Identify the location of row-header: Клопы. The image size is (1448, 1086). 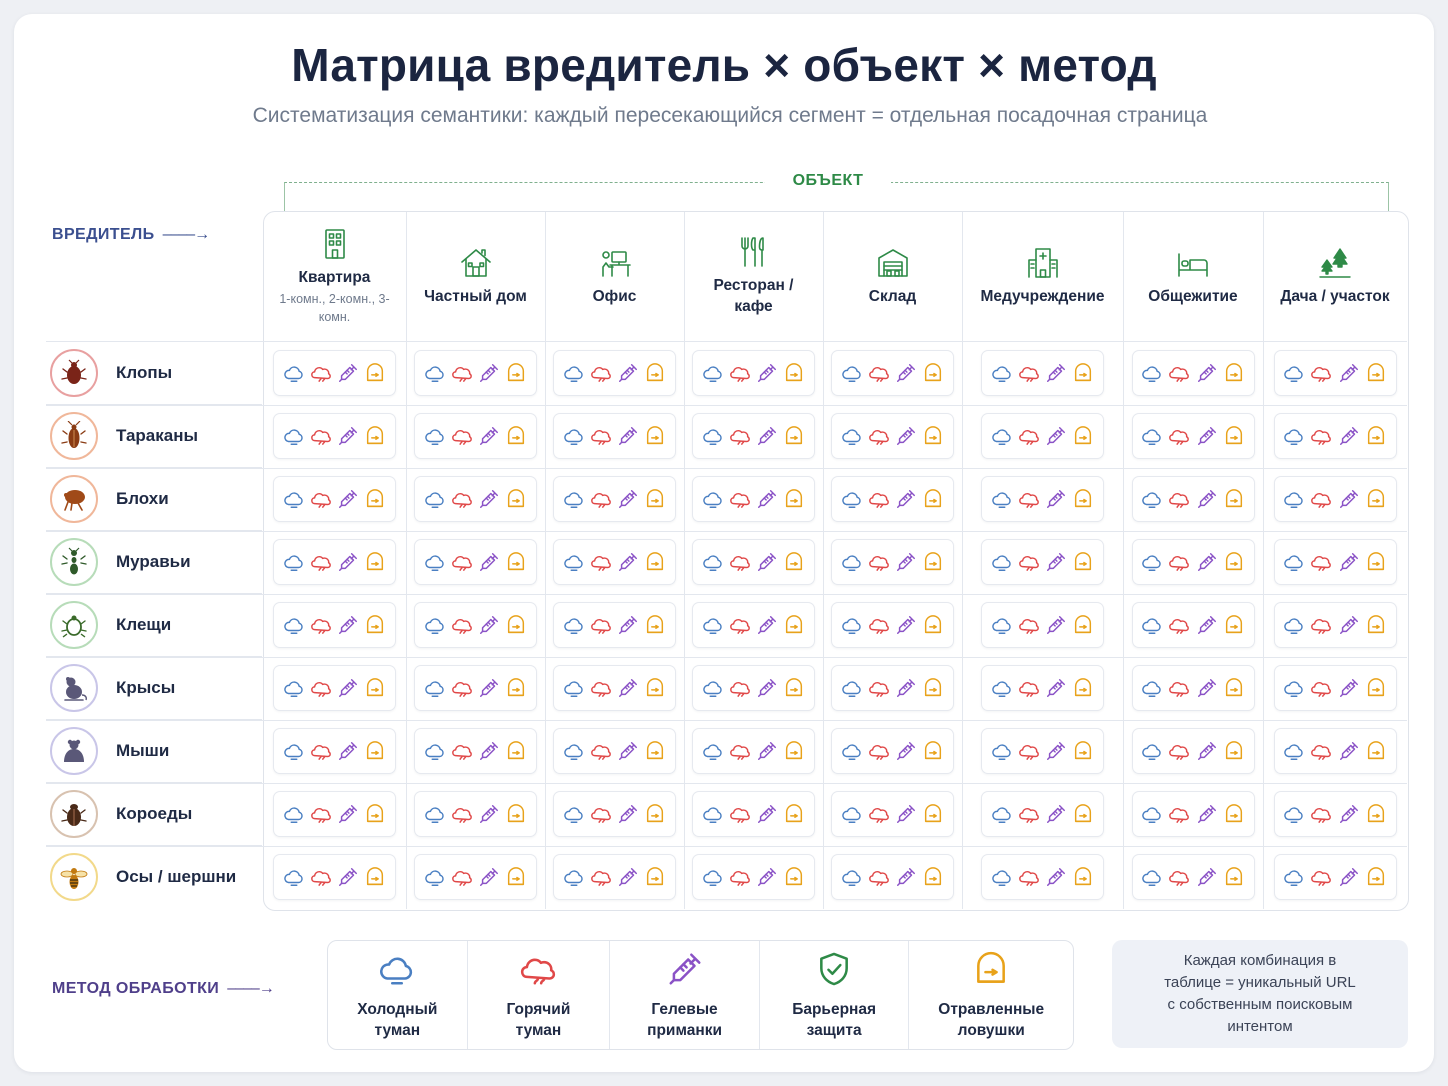
(154, 373).